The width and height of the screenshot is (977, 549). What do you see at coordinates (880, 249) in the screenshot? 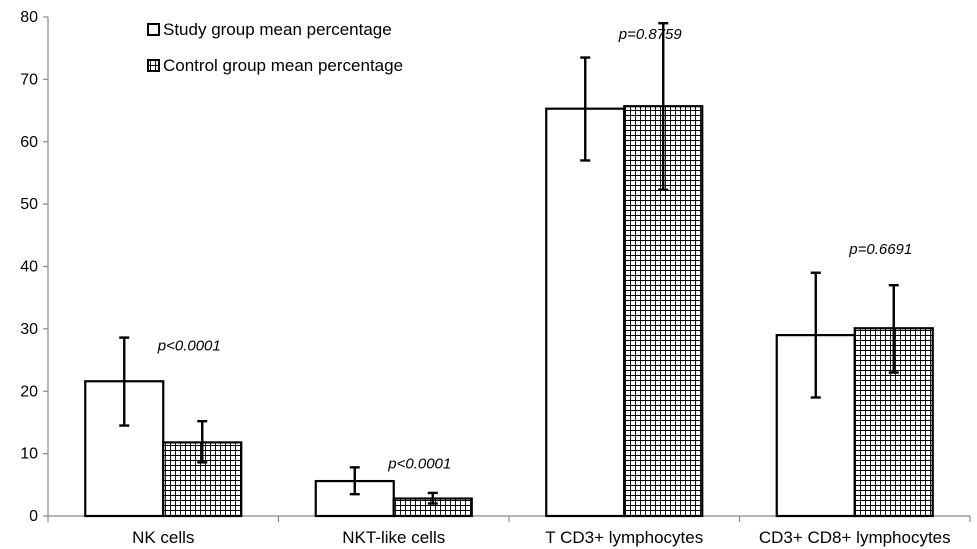
I see `p-value-label: p=0.6691` at bounding box center [880, 249].